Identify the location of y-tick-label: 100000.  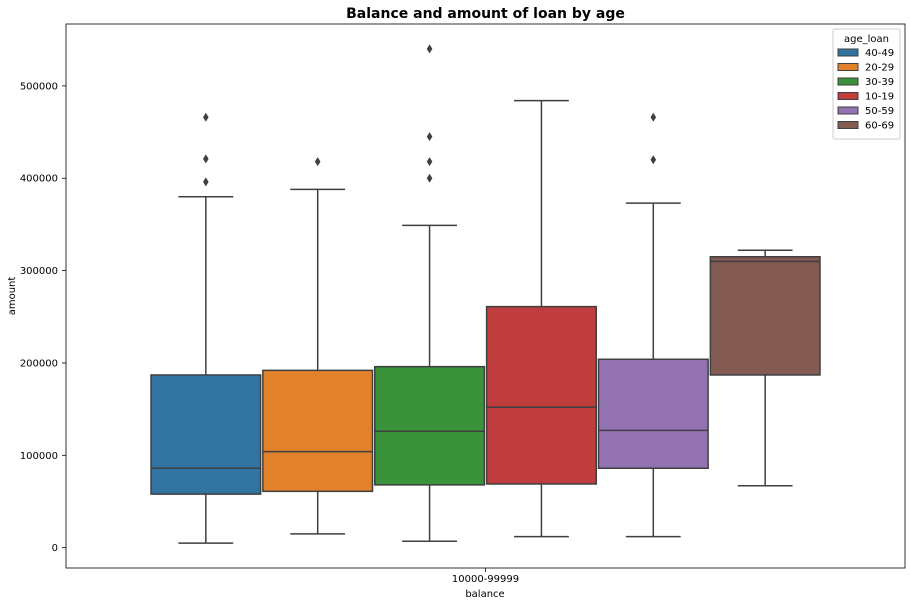
(39, 456).